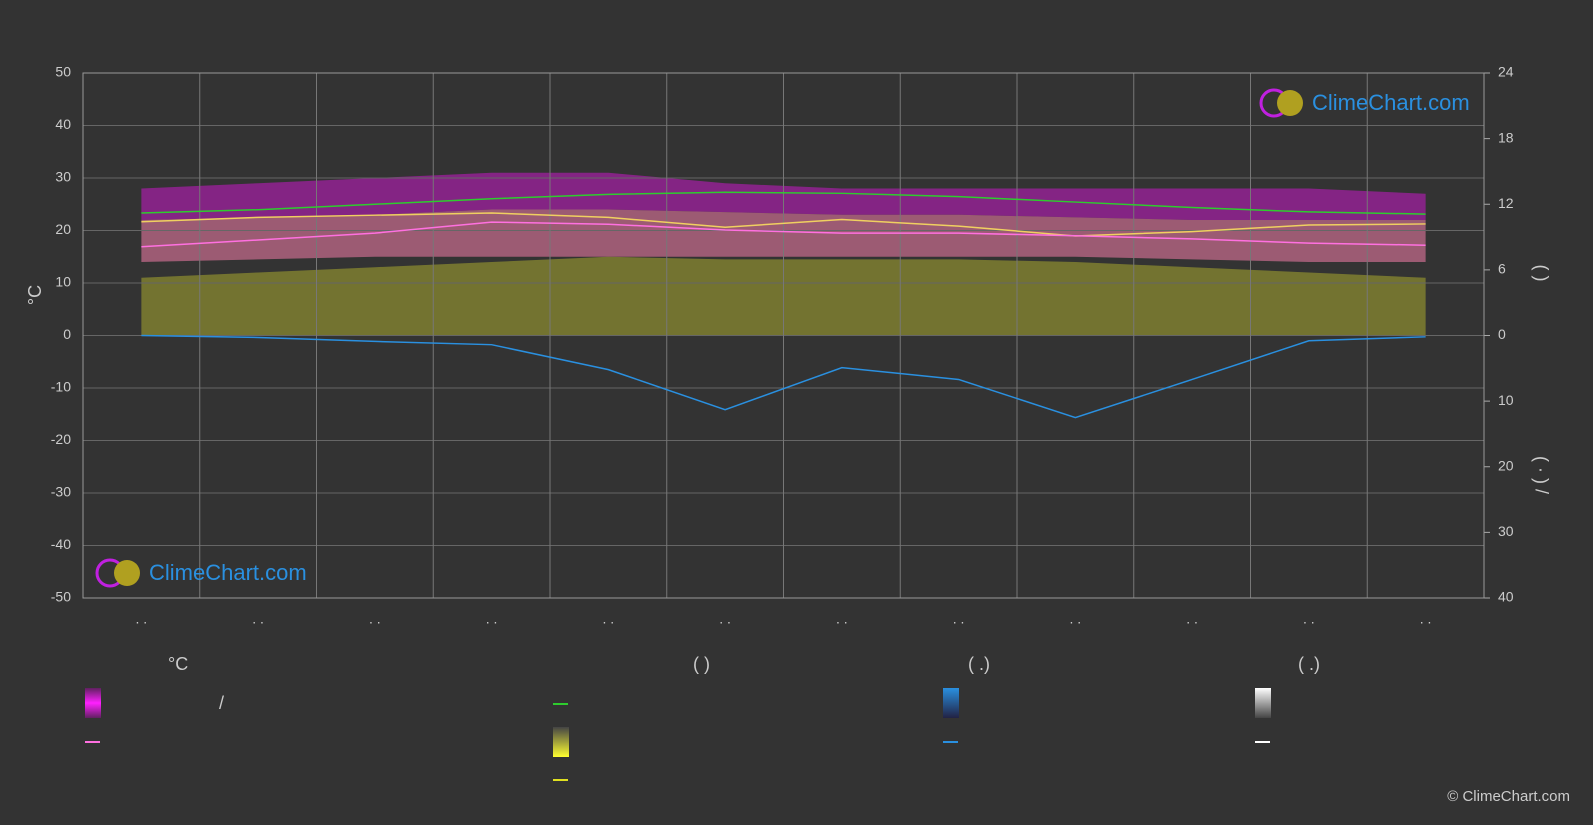 The width and height of the screenshot is (1593, 825). Describe the element at coordinates (1541, 475) in the screenshot. I see `y3-axis-label: ( · ) /` at that location.